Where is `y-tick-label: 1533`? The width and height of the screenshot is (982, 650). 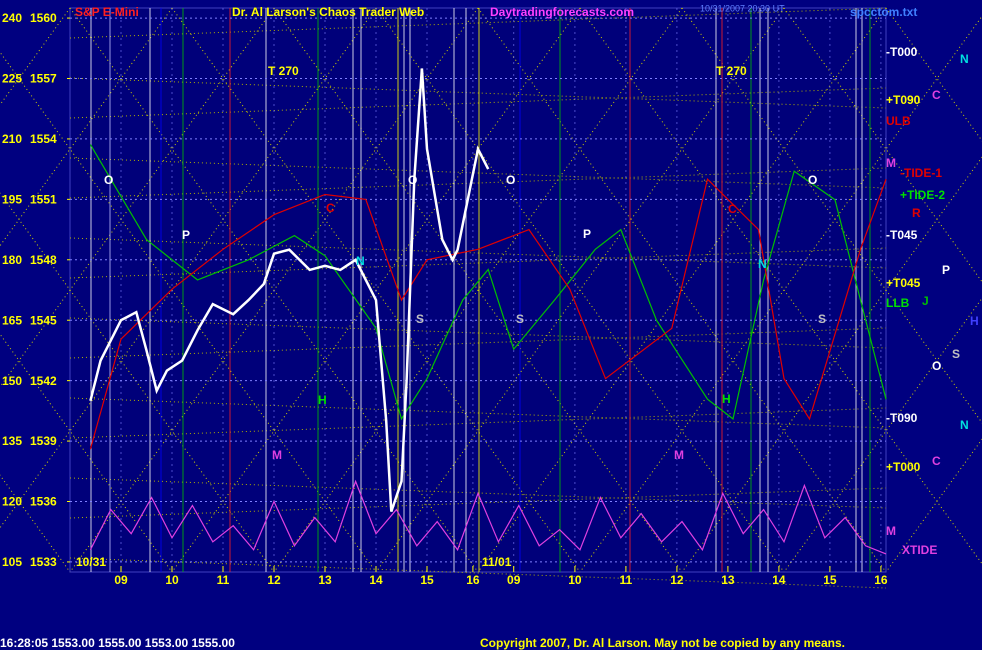
y-tick-label: 1533 is located at coordinates (43, 562).